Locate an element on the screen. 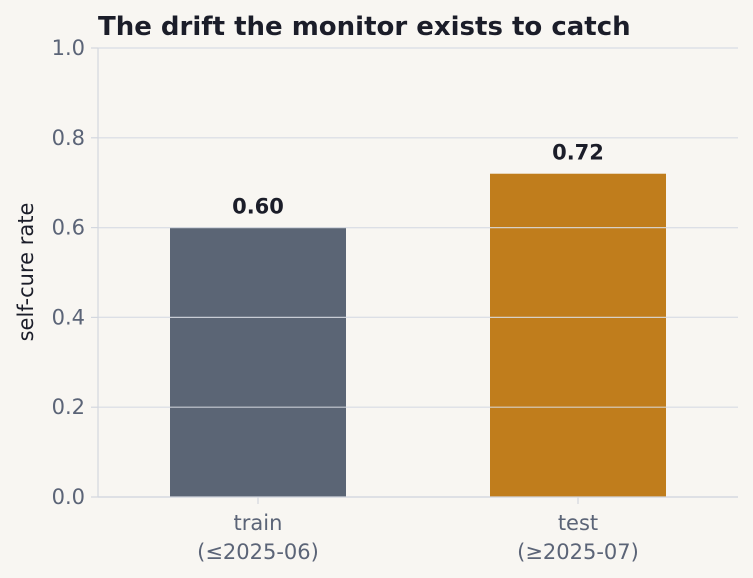 This screenshot has height=578, width=753. y-tick-label: 0.4 is located at coordinates (68, 317).